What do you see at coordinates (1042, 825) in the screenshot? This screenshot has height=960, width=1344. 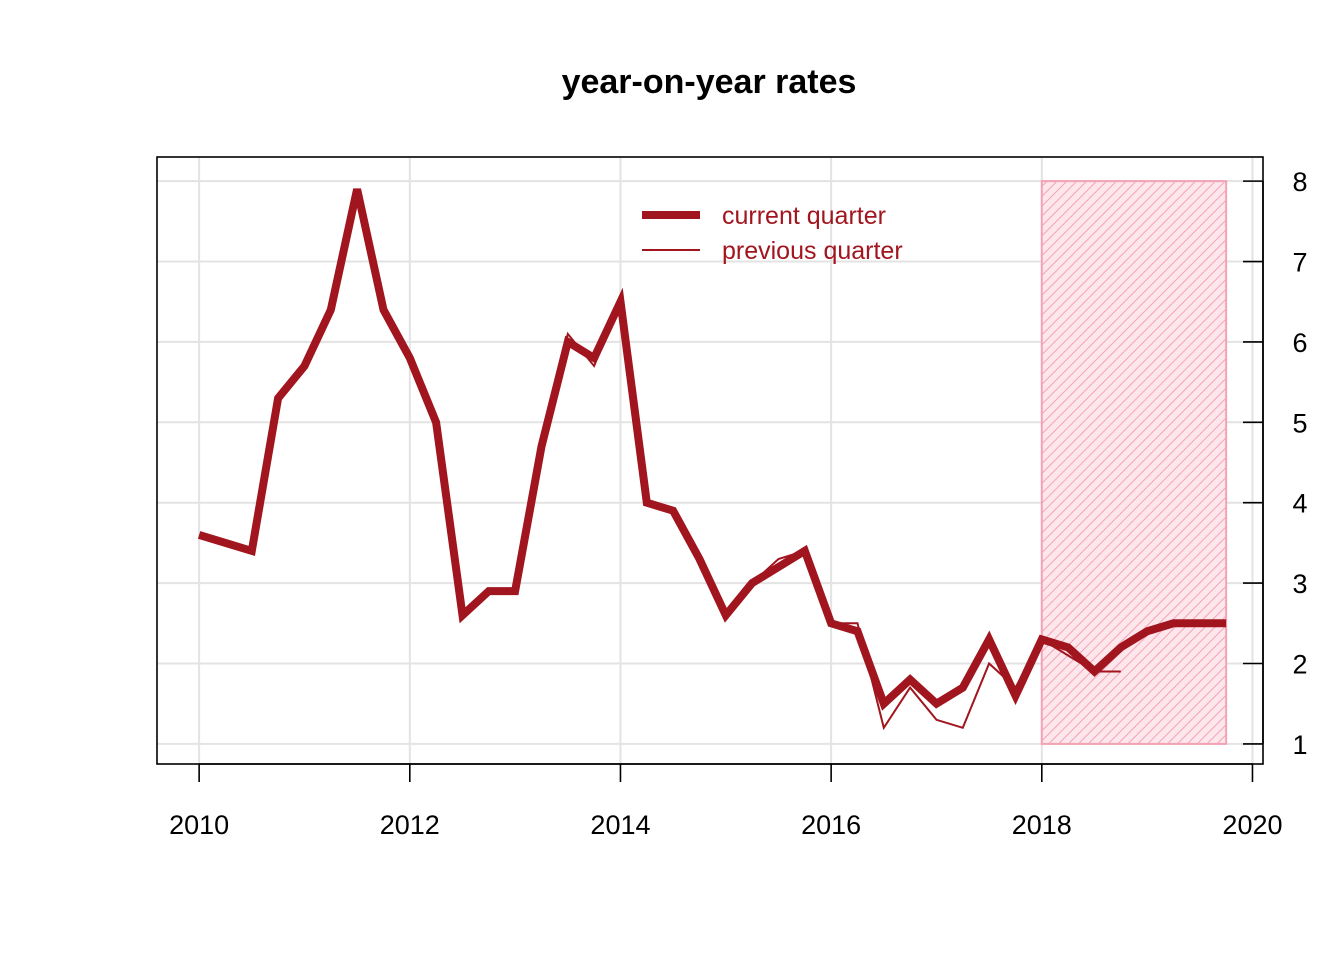 I see `x-tick-label-2018: 2018` at bounding box center [1042, 825].